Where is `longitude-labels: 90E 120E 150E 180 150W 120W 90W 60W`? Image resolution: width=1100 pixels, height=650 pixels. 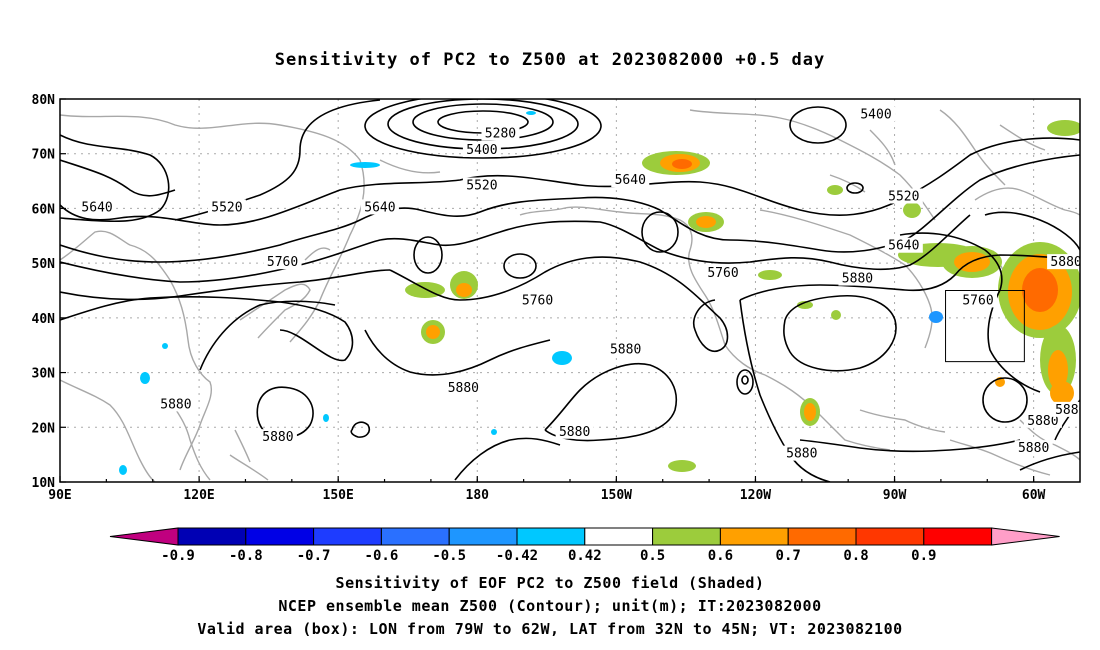 longitude-labels: 90E 120E 150E 180 150W 120W 90W 60W is located at coordinates (546, 495).